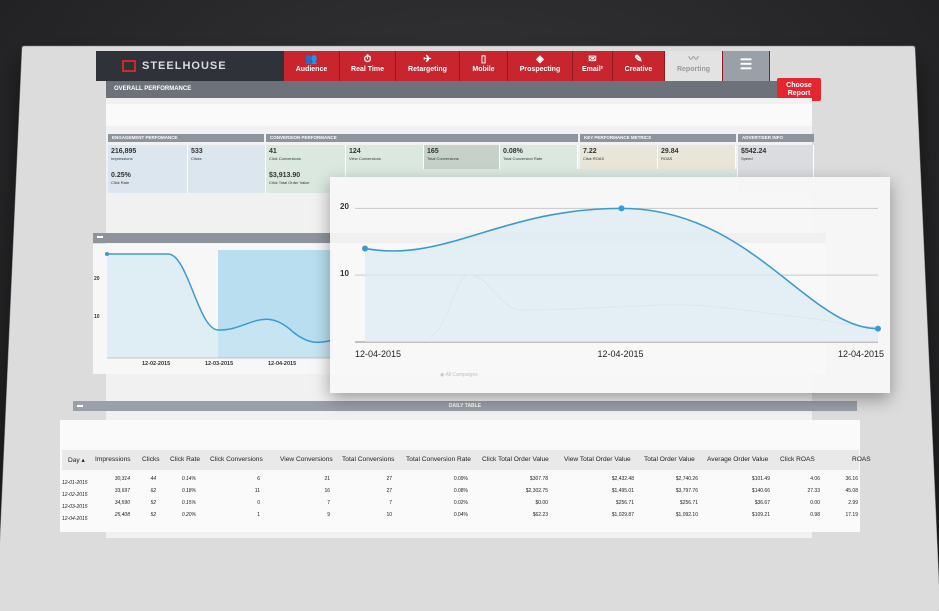 This screenshot has width=939, height=611. What do you see at coordinates (797, 459) in the screenshot?
I see `col-header: Click ROAS` at bounding box center [797, 459].